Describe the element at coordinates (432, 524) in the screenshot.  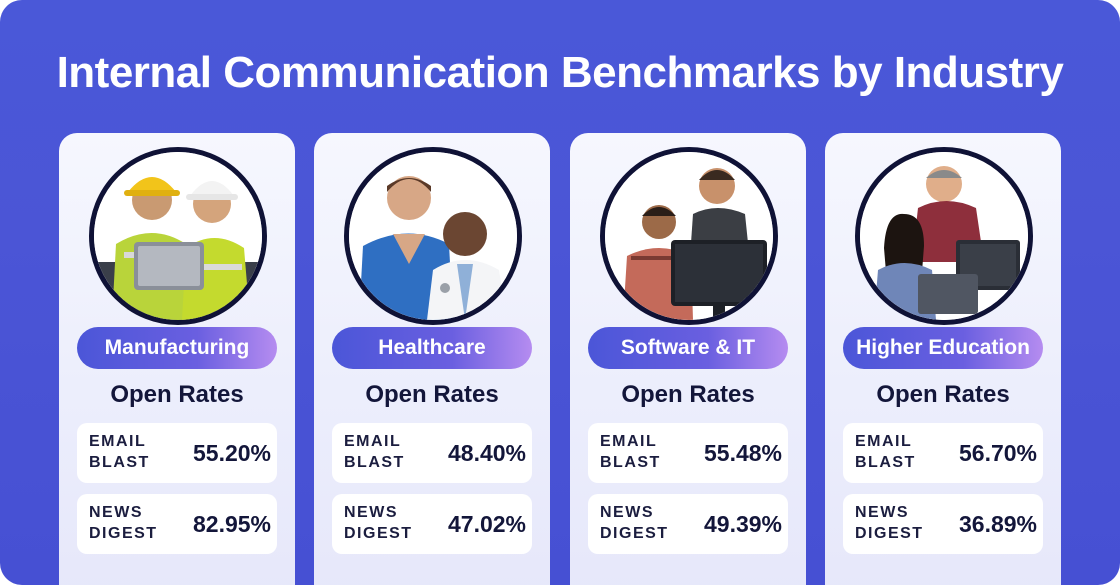
I see `news-digest-row: NEWS DIGEST 47.02%` at that location.